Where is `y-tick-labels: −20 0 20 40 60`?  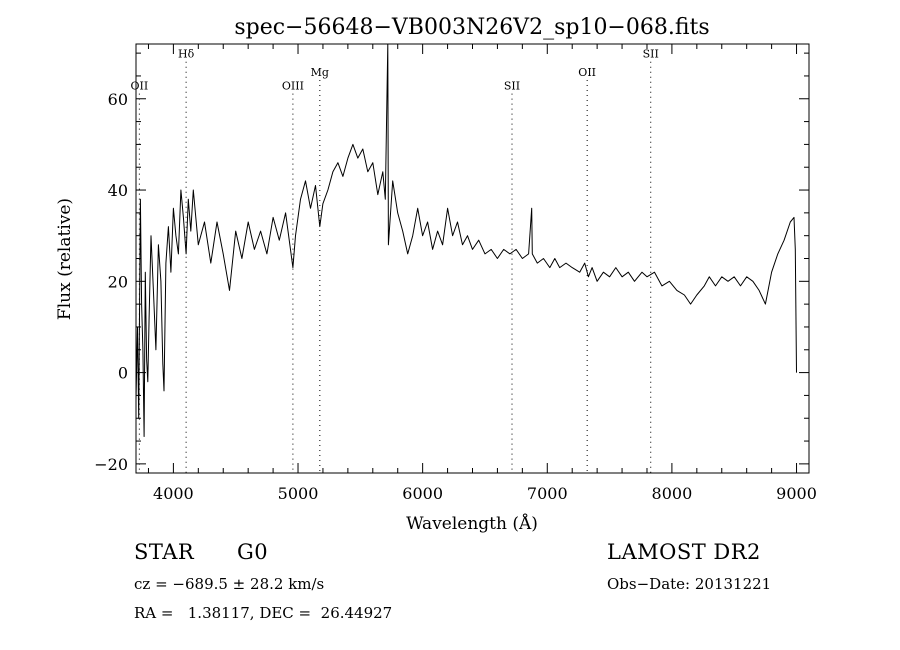
y-tick-labels: −20 0 20 40 60 is located at coordinates (111, 282).